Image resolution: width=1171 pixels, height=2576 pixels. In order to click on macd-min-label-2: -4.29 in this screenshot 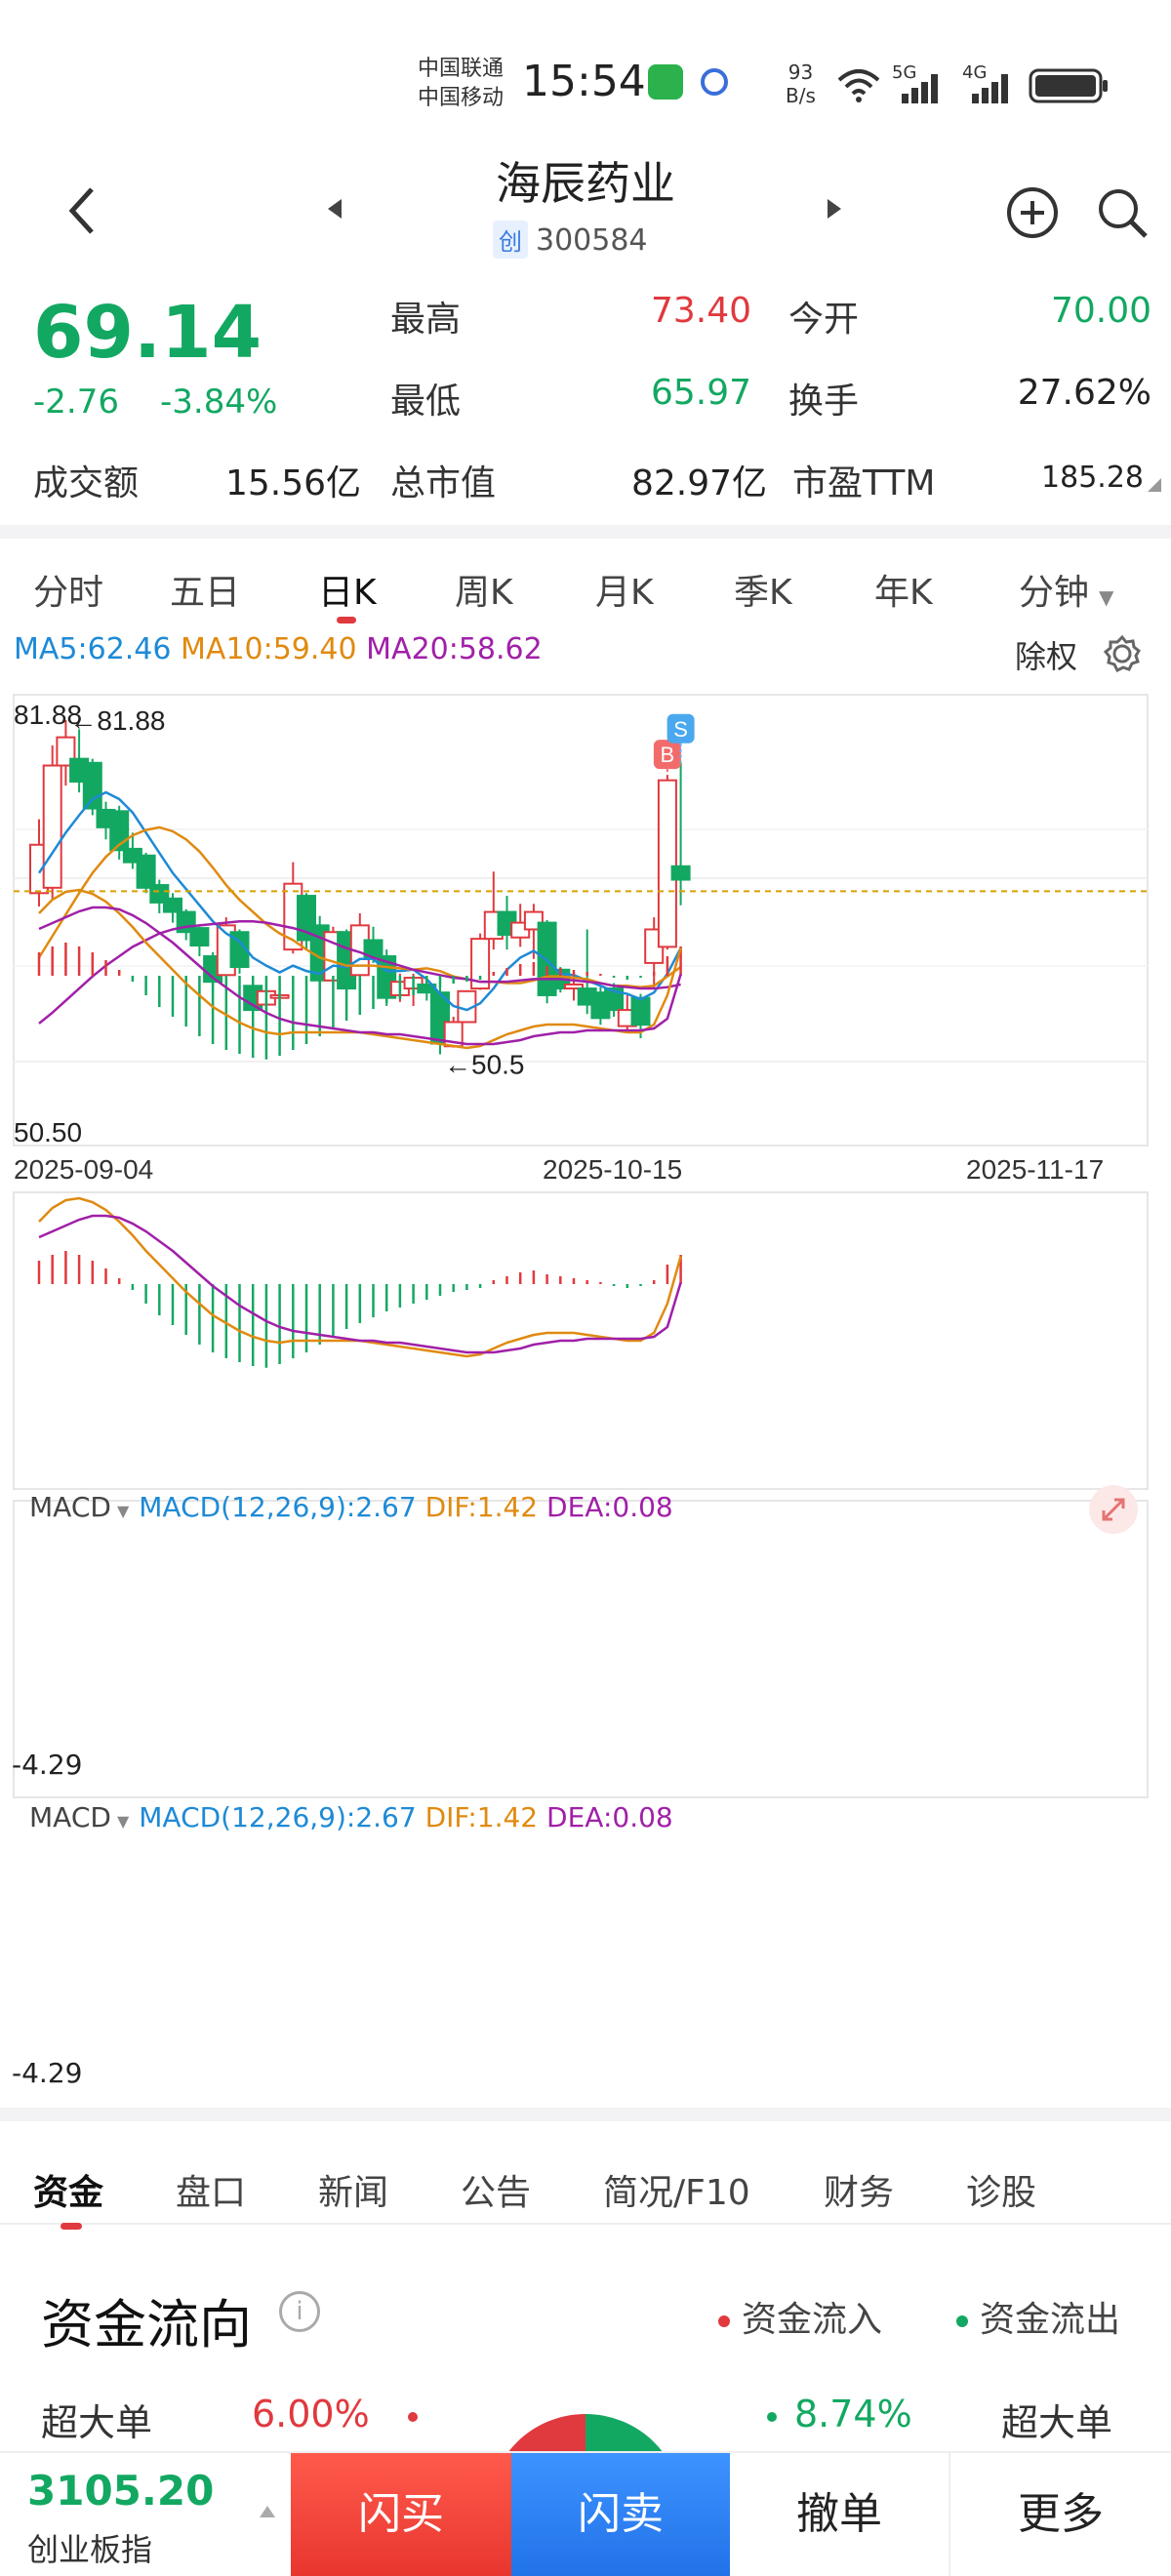, I will do `click(47, 2073)`.